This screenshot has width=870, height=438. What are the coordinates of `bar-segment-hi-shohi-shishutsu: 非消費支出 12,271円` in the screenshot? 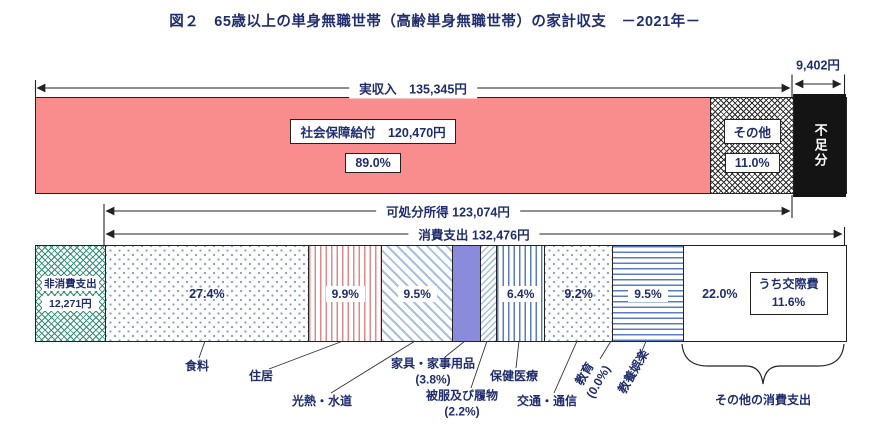 It's located at (70, 293).